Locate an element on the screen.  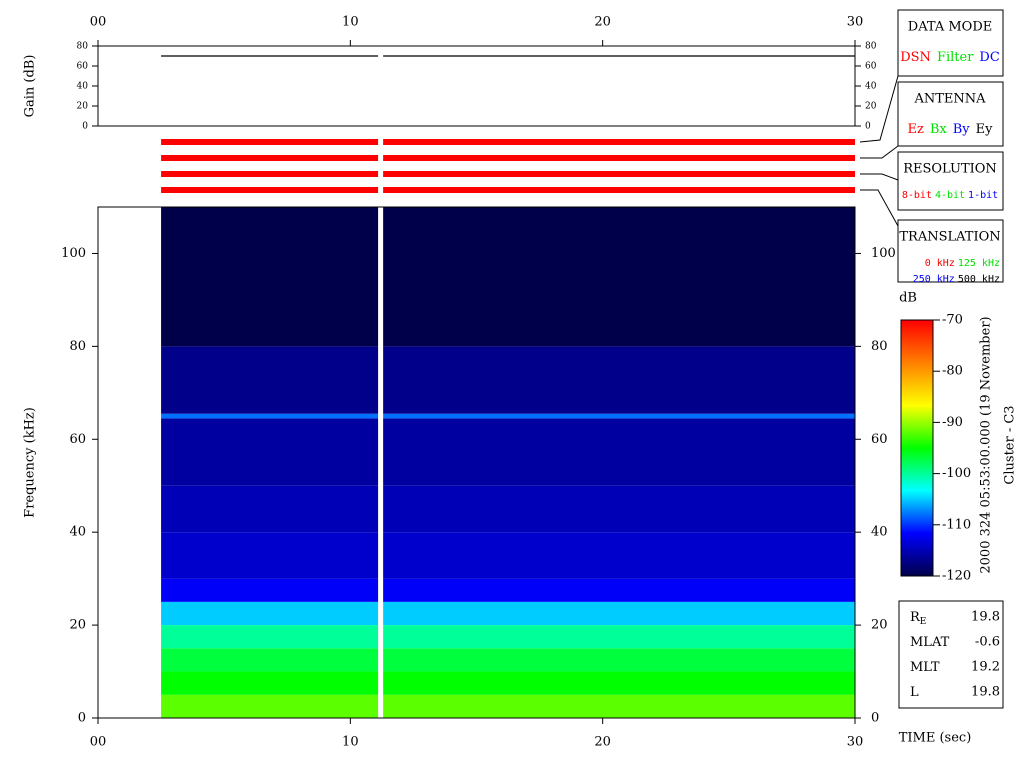
colorbar-tick-label: -120 is located at coordinates (956, 576).